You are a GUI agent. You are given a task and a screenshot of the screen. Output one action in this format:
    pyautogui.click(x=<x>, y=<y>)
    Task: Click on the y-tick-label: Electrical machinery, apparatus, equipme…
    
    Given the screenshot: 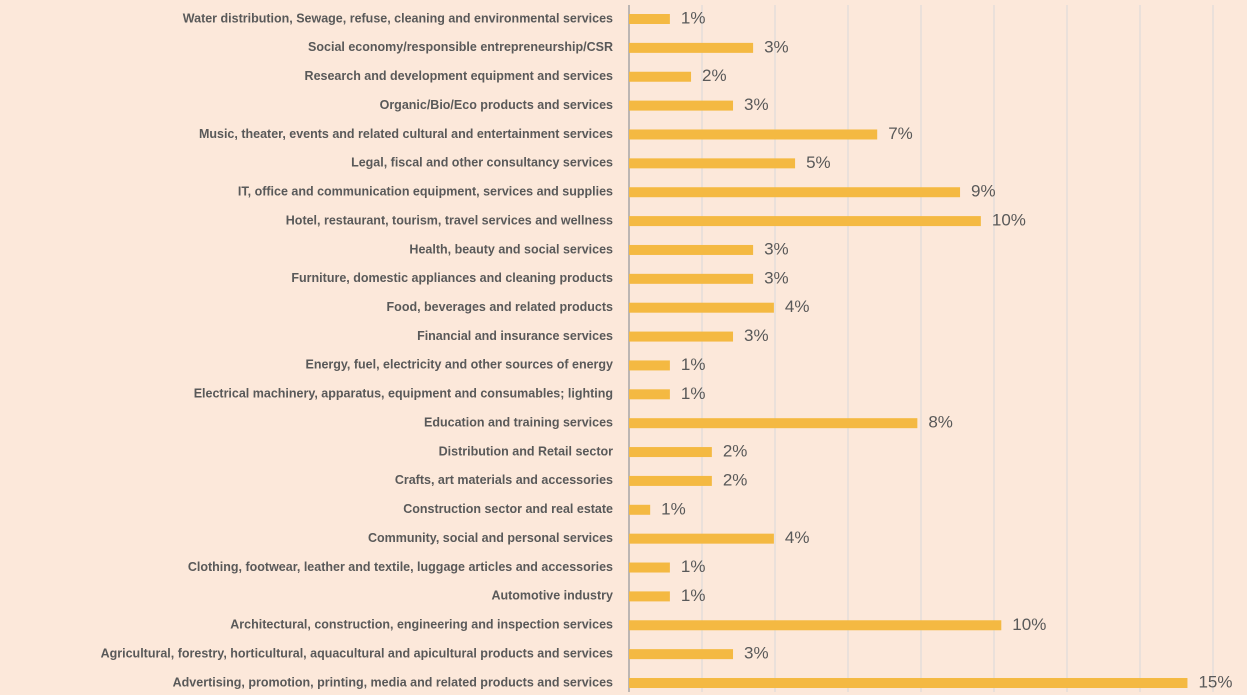 What is the action you would take?
    pyautogui.click(x=403, y=394)
    